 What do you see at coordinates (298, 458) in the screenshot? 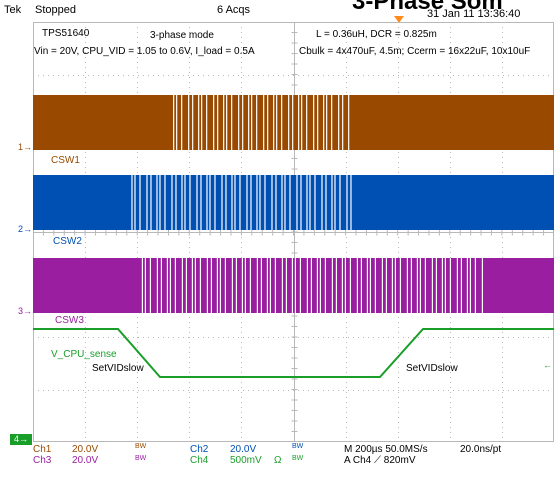
I see `ch4-bw-icon: BW` at bounding box center [298, 458].